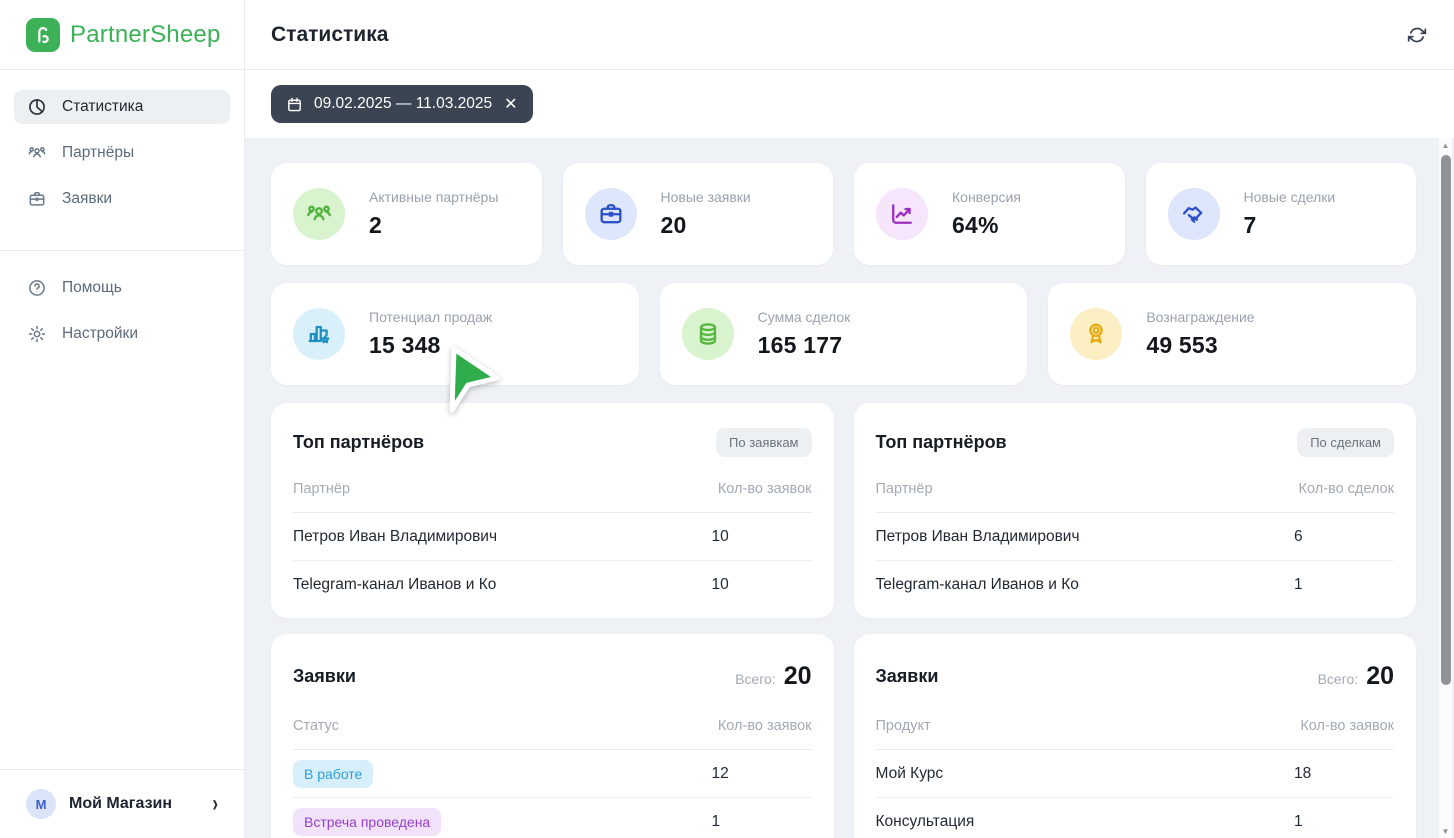 Image resolution: width=1454 pixels, height=838 pixels. I want to click on stat-card-conversion: Конверсия 64%, so click(989, 214).